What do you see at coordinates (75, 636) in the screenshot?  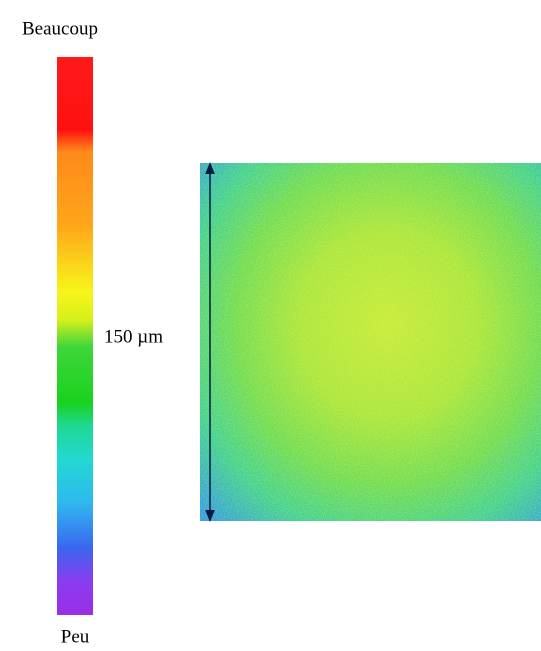 I see `colorbar-bottom-label: Peu` at bounding box center [75, 636].